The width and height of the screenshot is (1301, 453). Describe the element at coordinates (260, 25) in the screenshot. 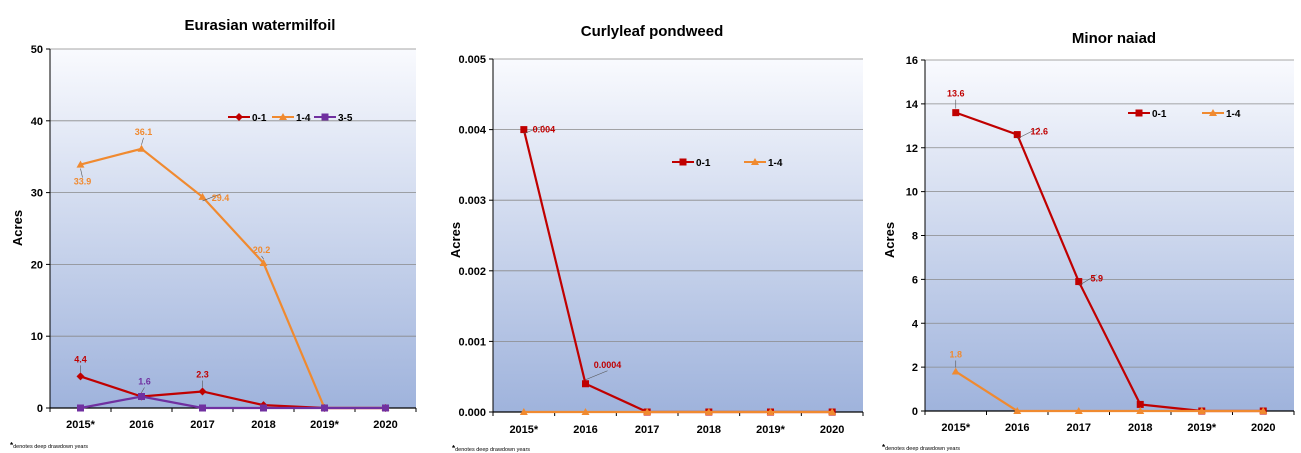

I see `chart-title: Eurasian watermilfoil` at that location.